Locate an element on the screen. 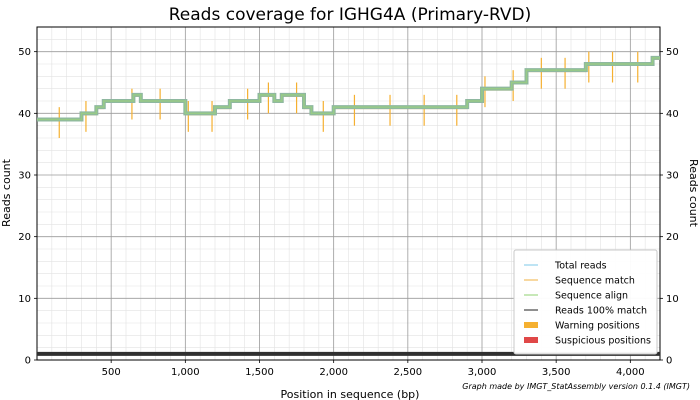  y-tick-label-left: 30 is located at coordinates (24, 176).